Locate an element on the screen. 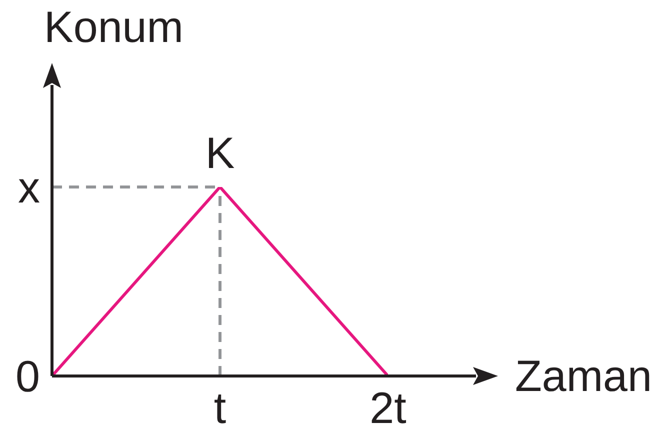 This screenshot has width=671, height=444. ref-line-label: x is located at coordinates (29, 188).